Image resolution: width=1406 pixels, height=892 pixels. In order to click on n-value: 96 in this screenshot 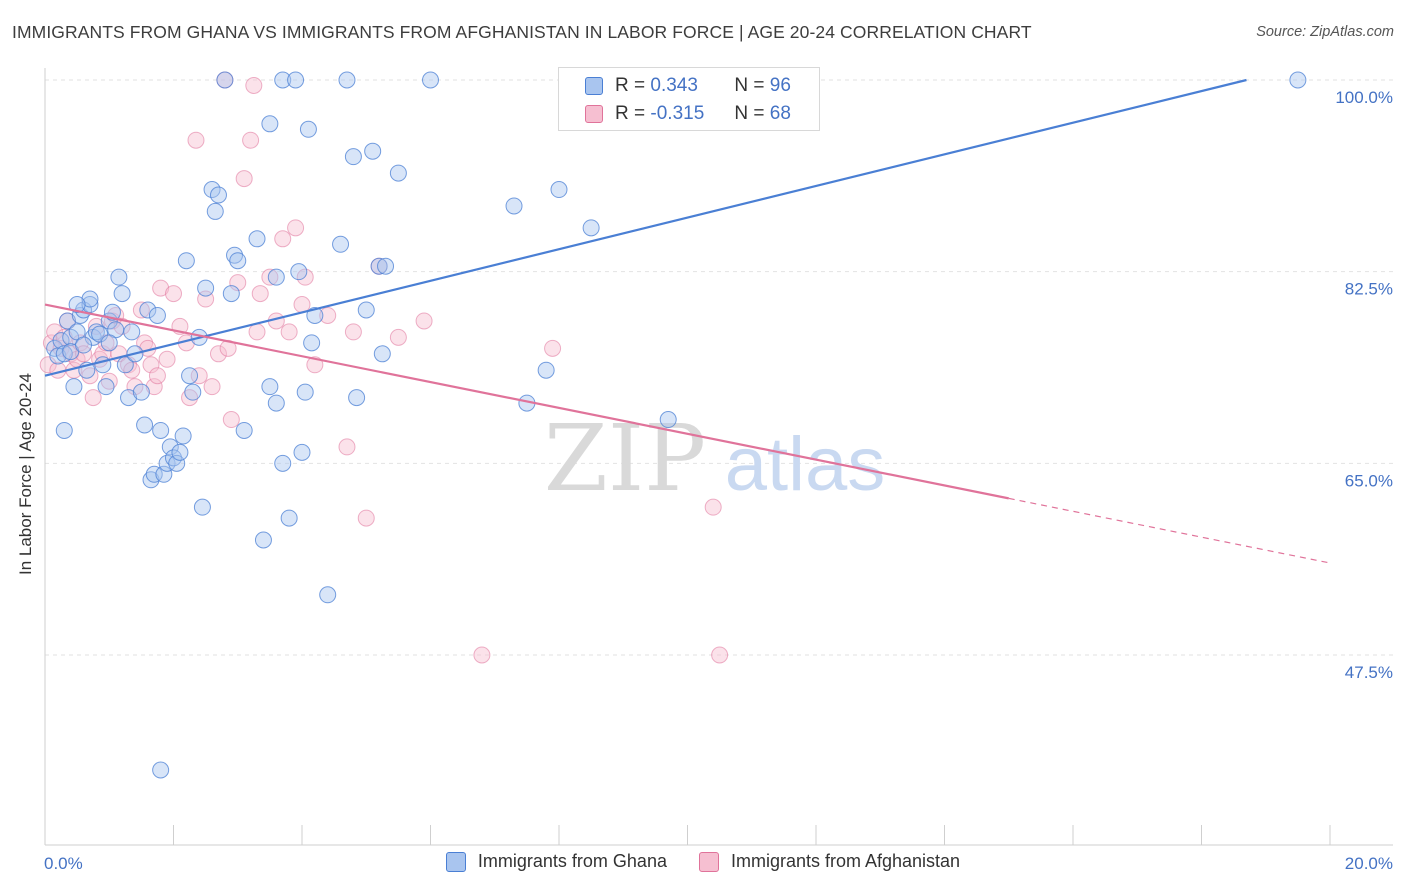, I will do `click(780, 85)`.